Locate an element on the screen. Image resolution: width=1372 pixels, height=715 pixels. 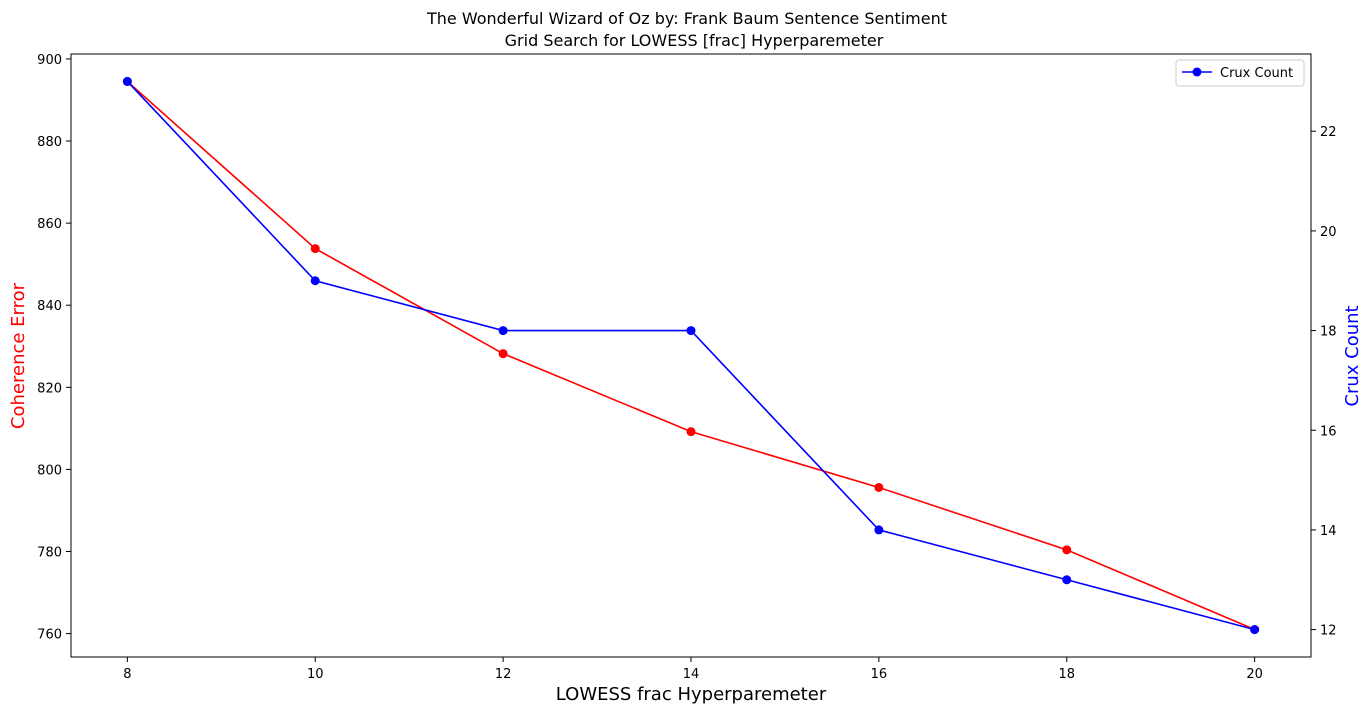
y-axis-left: 760 780 800 820 840 860 880 900 is located at coordinates (54, 348).